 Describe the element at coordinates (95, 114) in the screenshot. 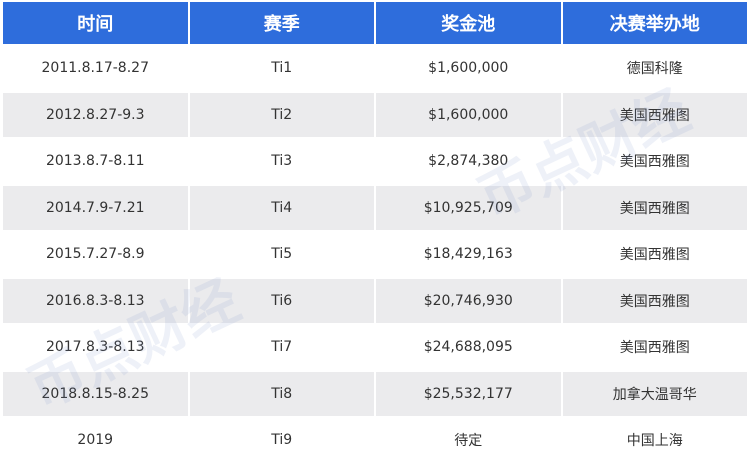

I see `cell-time: 2012.8.27-9.3` at that location.